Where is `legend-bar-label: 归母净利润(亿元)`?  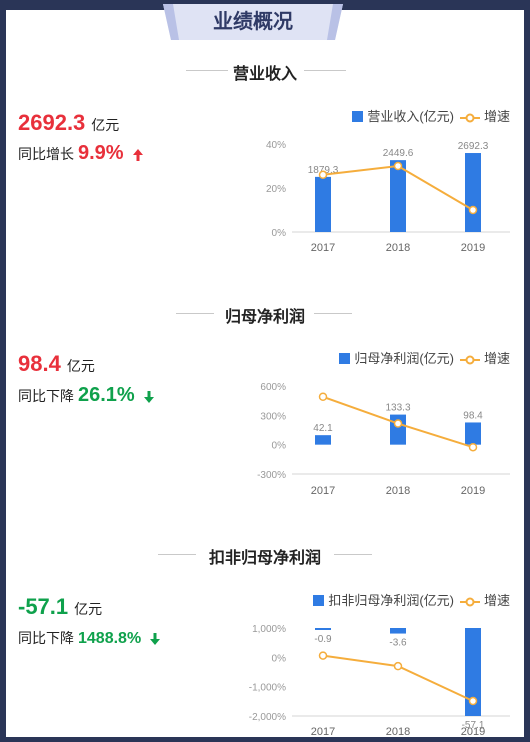
legend-bar-label: 归母净利润(亿元) is located at coordinates (404, 358).